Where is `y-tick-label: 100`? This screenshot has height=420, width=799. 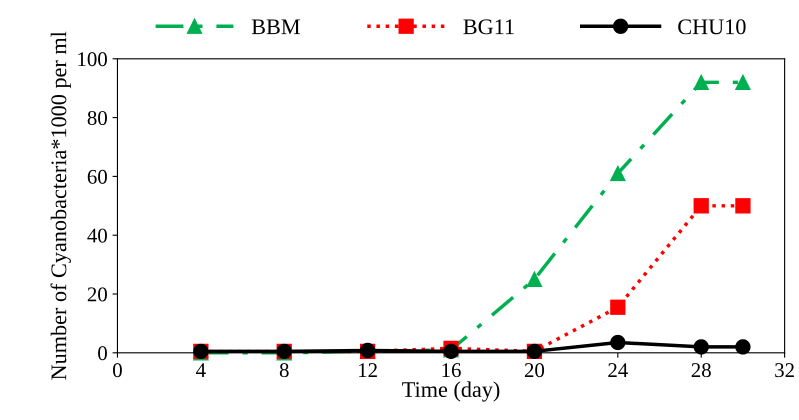
y-tick-label: 100 is located at coordinates (92, 59).